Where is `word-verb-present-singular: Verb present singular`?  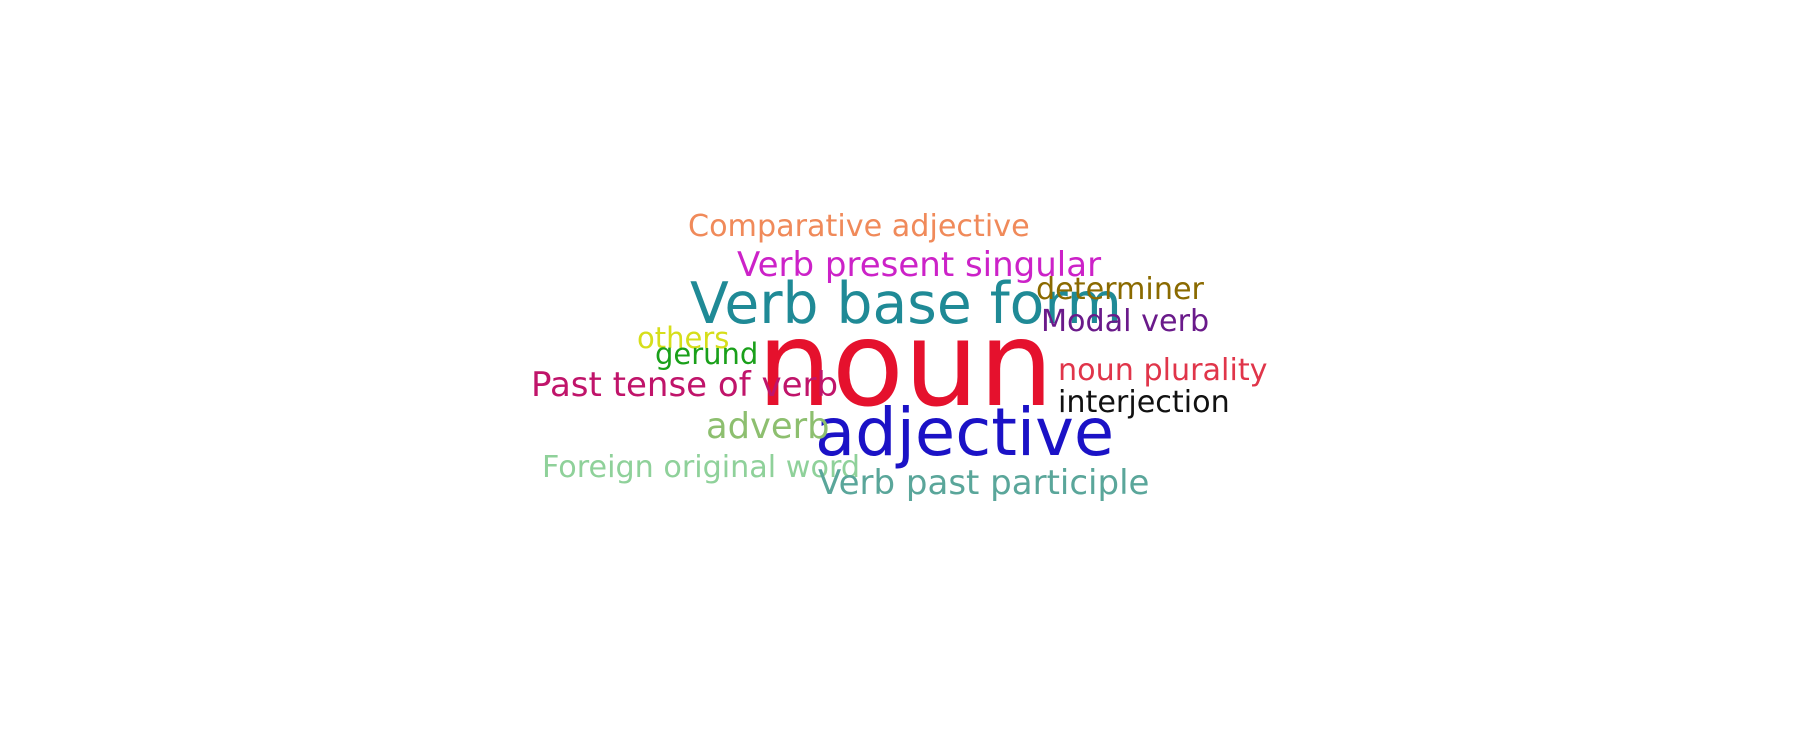 word-verb-present-singular: Verb present singular is located at coordinates (919, 265).